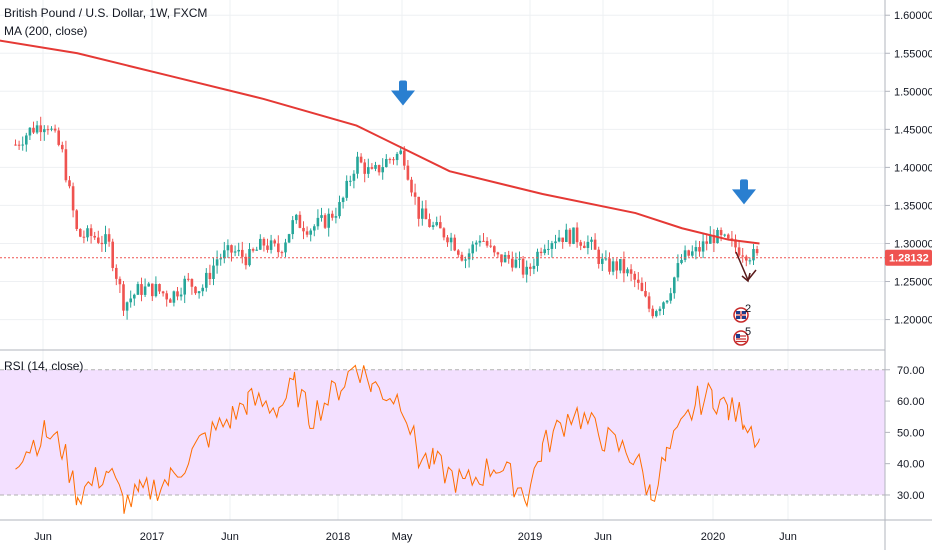  Describe the element at coordinates (152, 537) in the screenshot. I see `time-tick-label: 2017` at that location.